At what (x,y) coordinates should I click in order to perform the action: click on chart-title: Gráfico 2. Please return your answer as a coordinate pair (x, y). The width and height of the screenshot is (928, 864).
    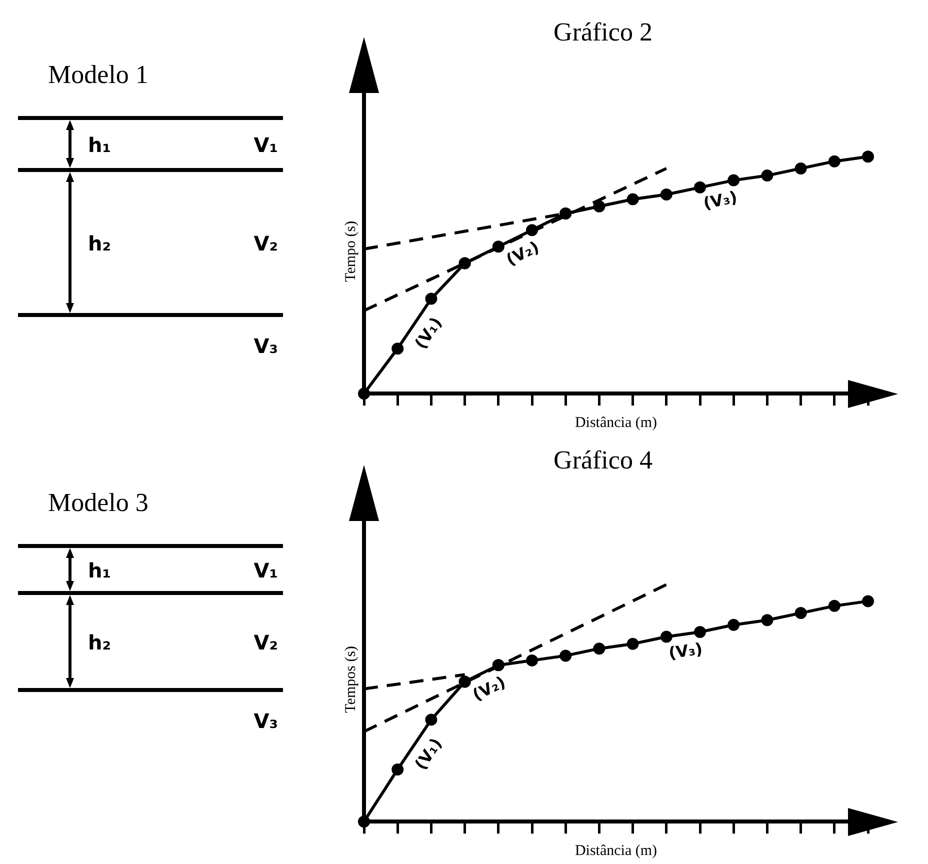
    Looking at the image, I should click on (603, 31).